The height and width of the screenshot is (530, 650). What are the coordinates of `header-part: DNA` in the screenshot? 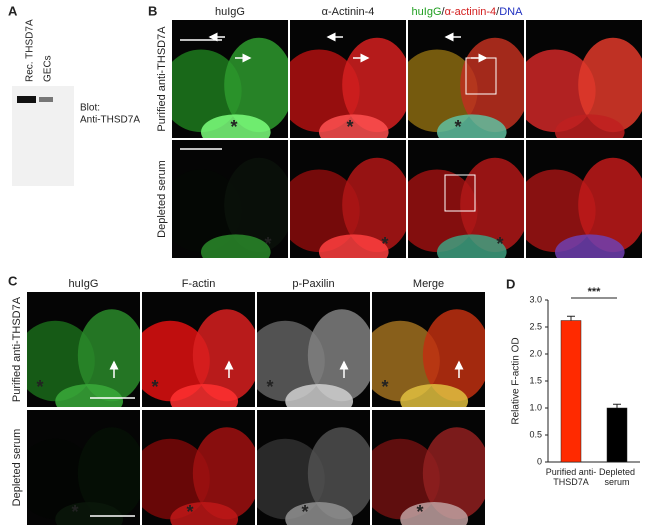 It's located at (511, 12).